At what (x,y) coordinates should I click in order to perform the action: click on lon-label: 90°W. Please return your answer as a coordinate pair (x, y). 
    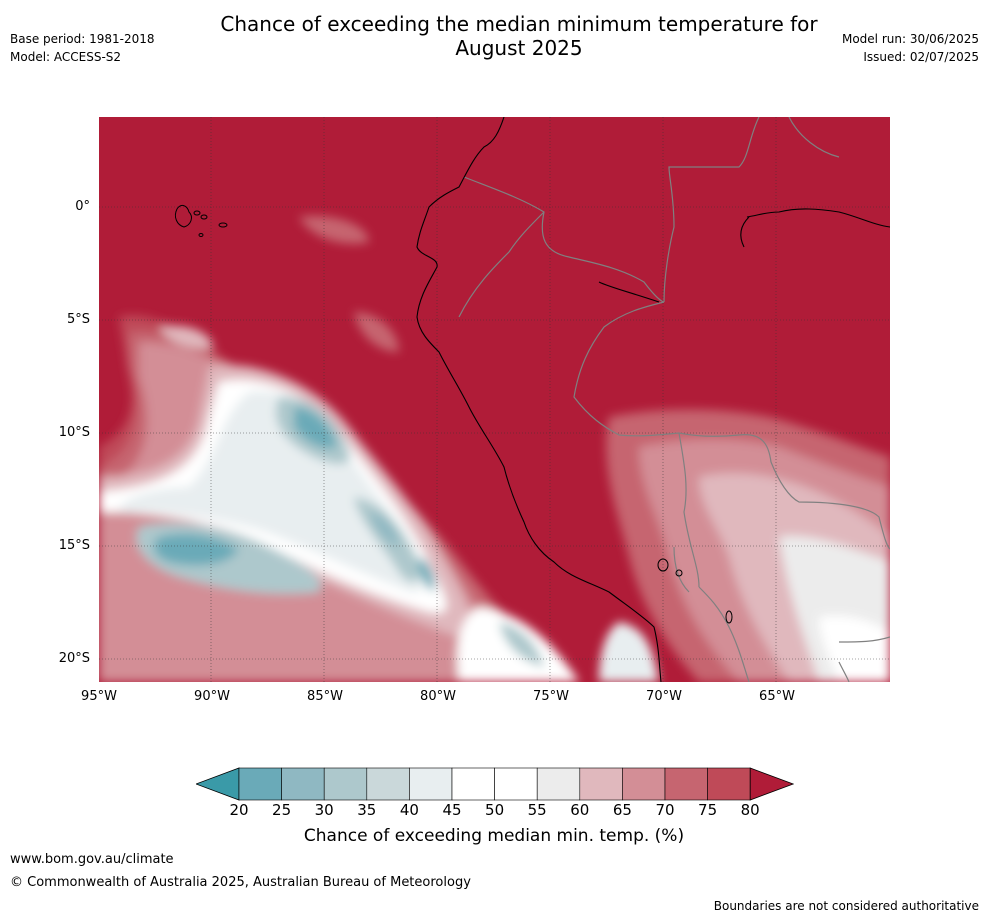
    Looking at the image, I should click on (212, 696).